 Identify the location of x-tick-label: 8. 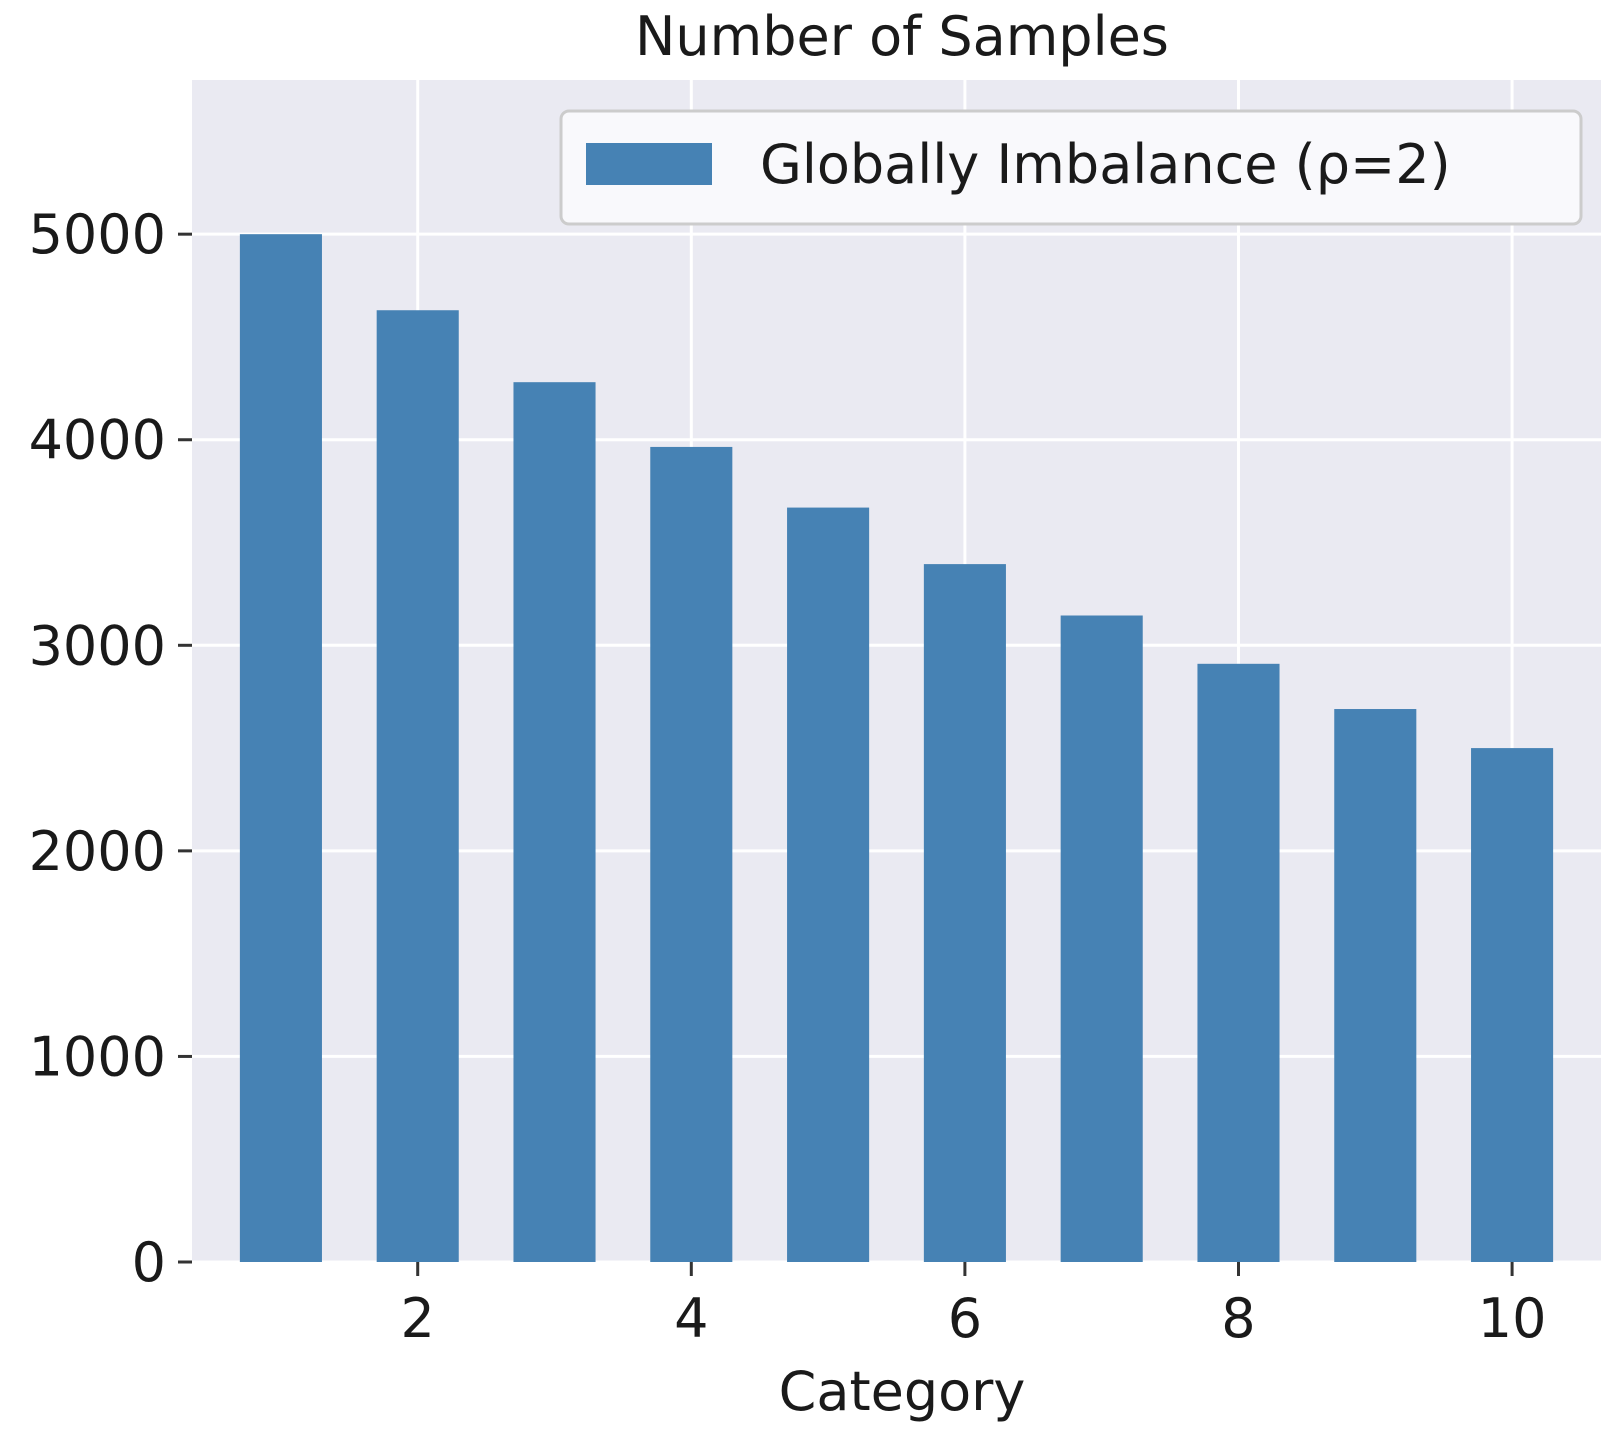
(1238, 1318).